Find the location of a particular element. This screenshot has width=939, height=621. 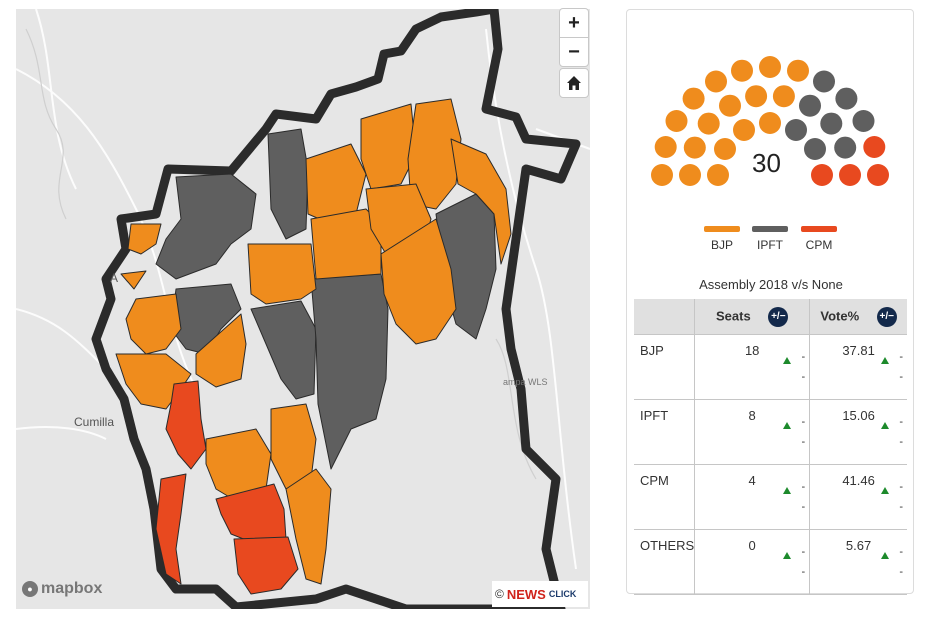

place-label-cumilla: Cumilla is located at coordinates (94, 422).